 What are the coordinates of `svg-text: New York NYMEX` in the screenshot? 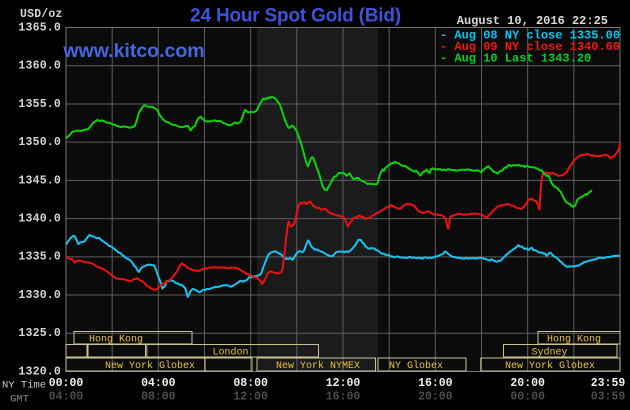 It's located at (318, 366).